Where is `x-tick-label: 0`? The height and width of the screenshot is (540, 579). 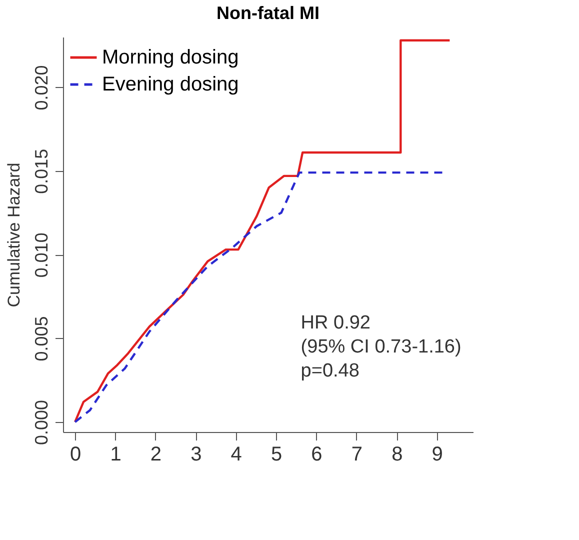
x-tick-label: 0 is located at coordinates (76, 455).